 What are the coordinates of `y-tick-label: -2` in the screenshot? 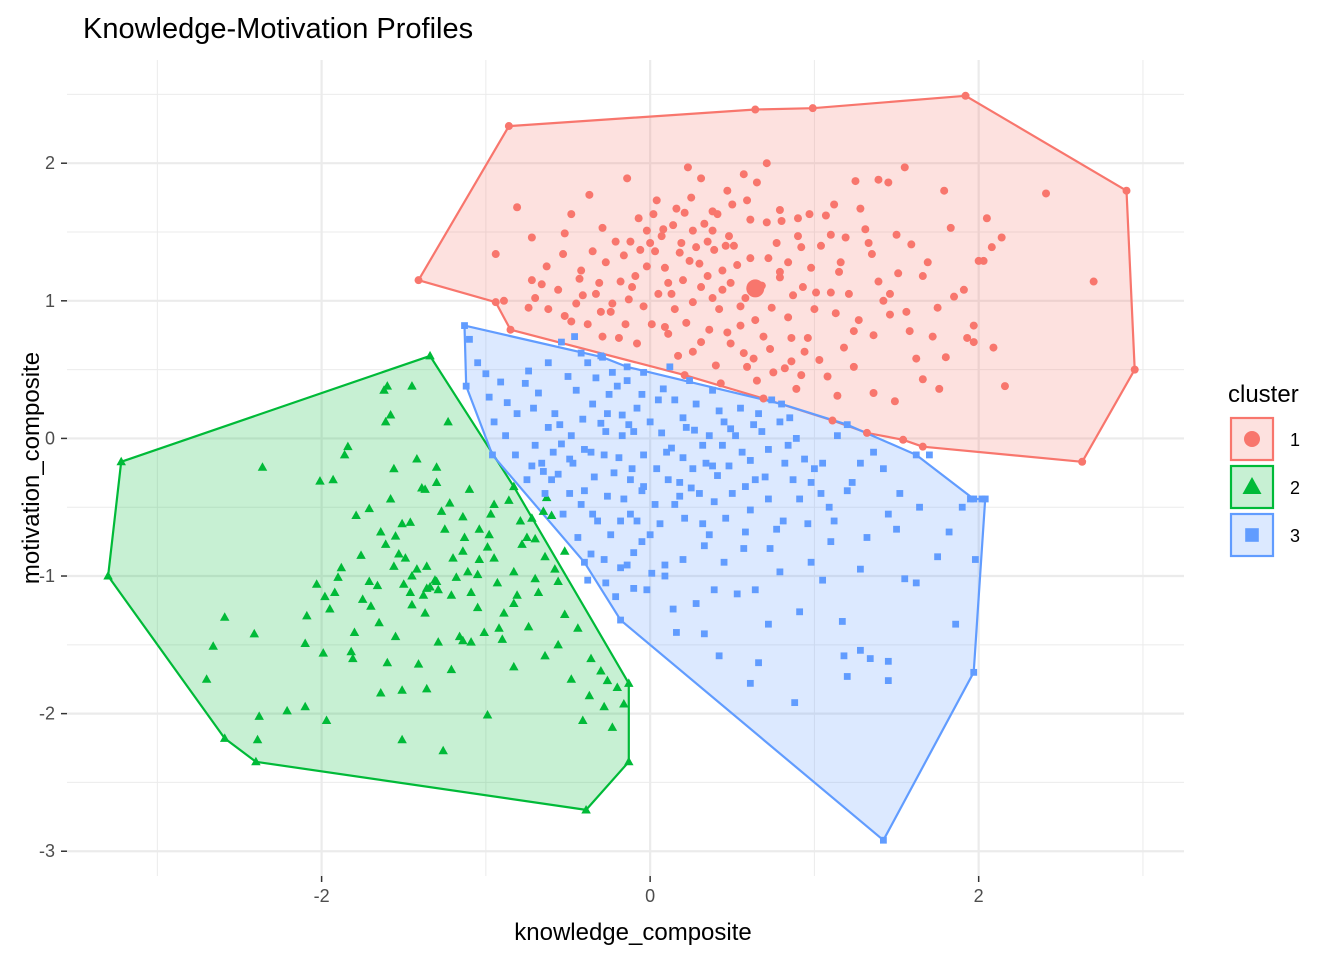 It's located at (47, 714).